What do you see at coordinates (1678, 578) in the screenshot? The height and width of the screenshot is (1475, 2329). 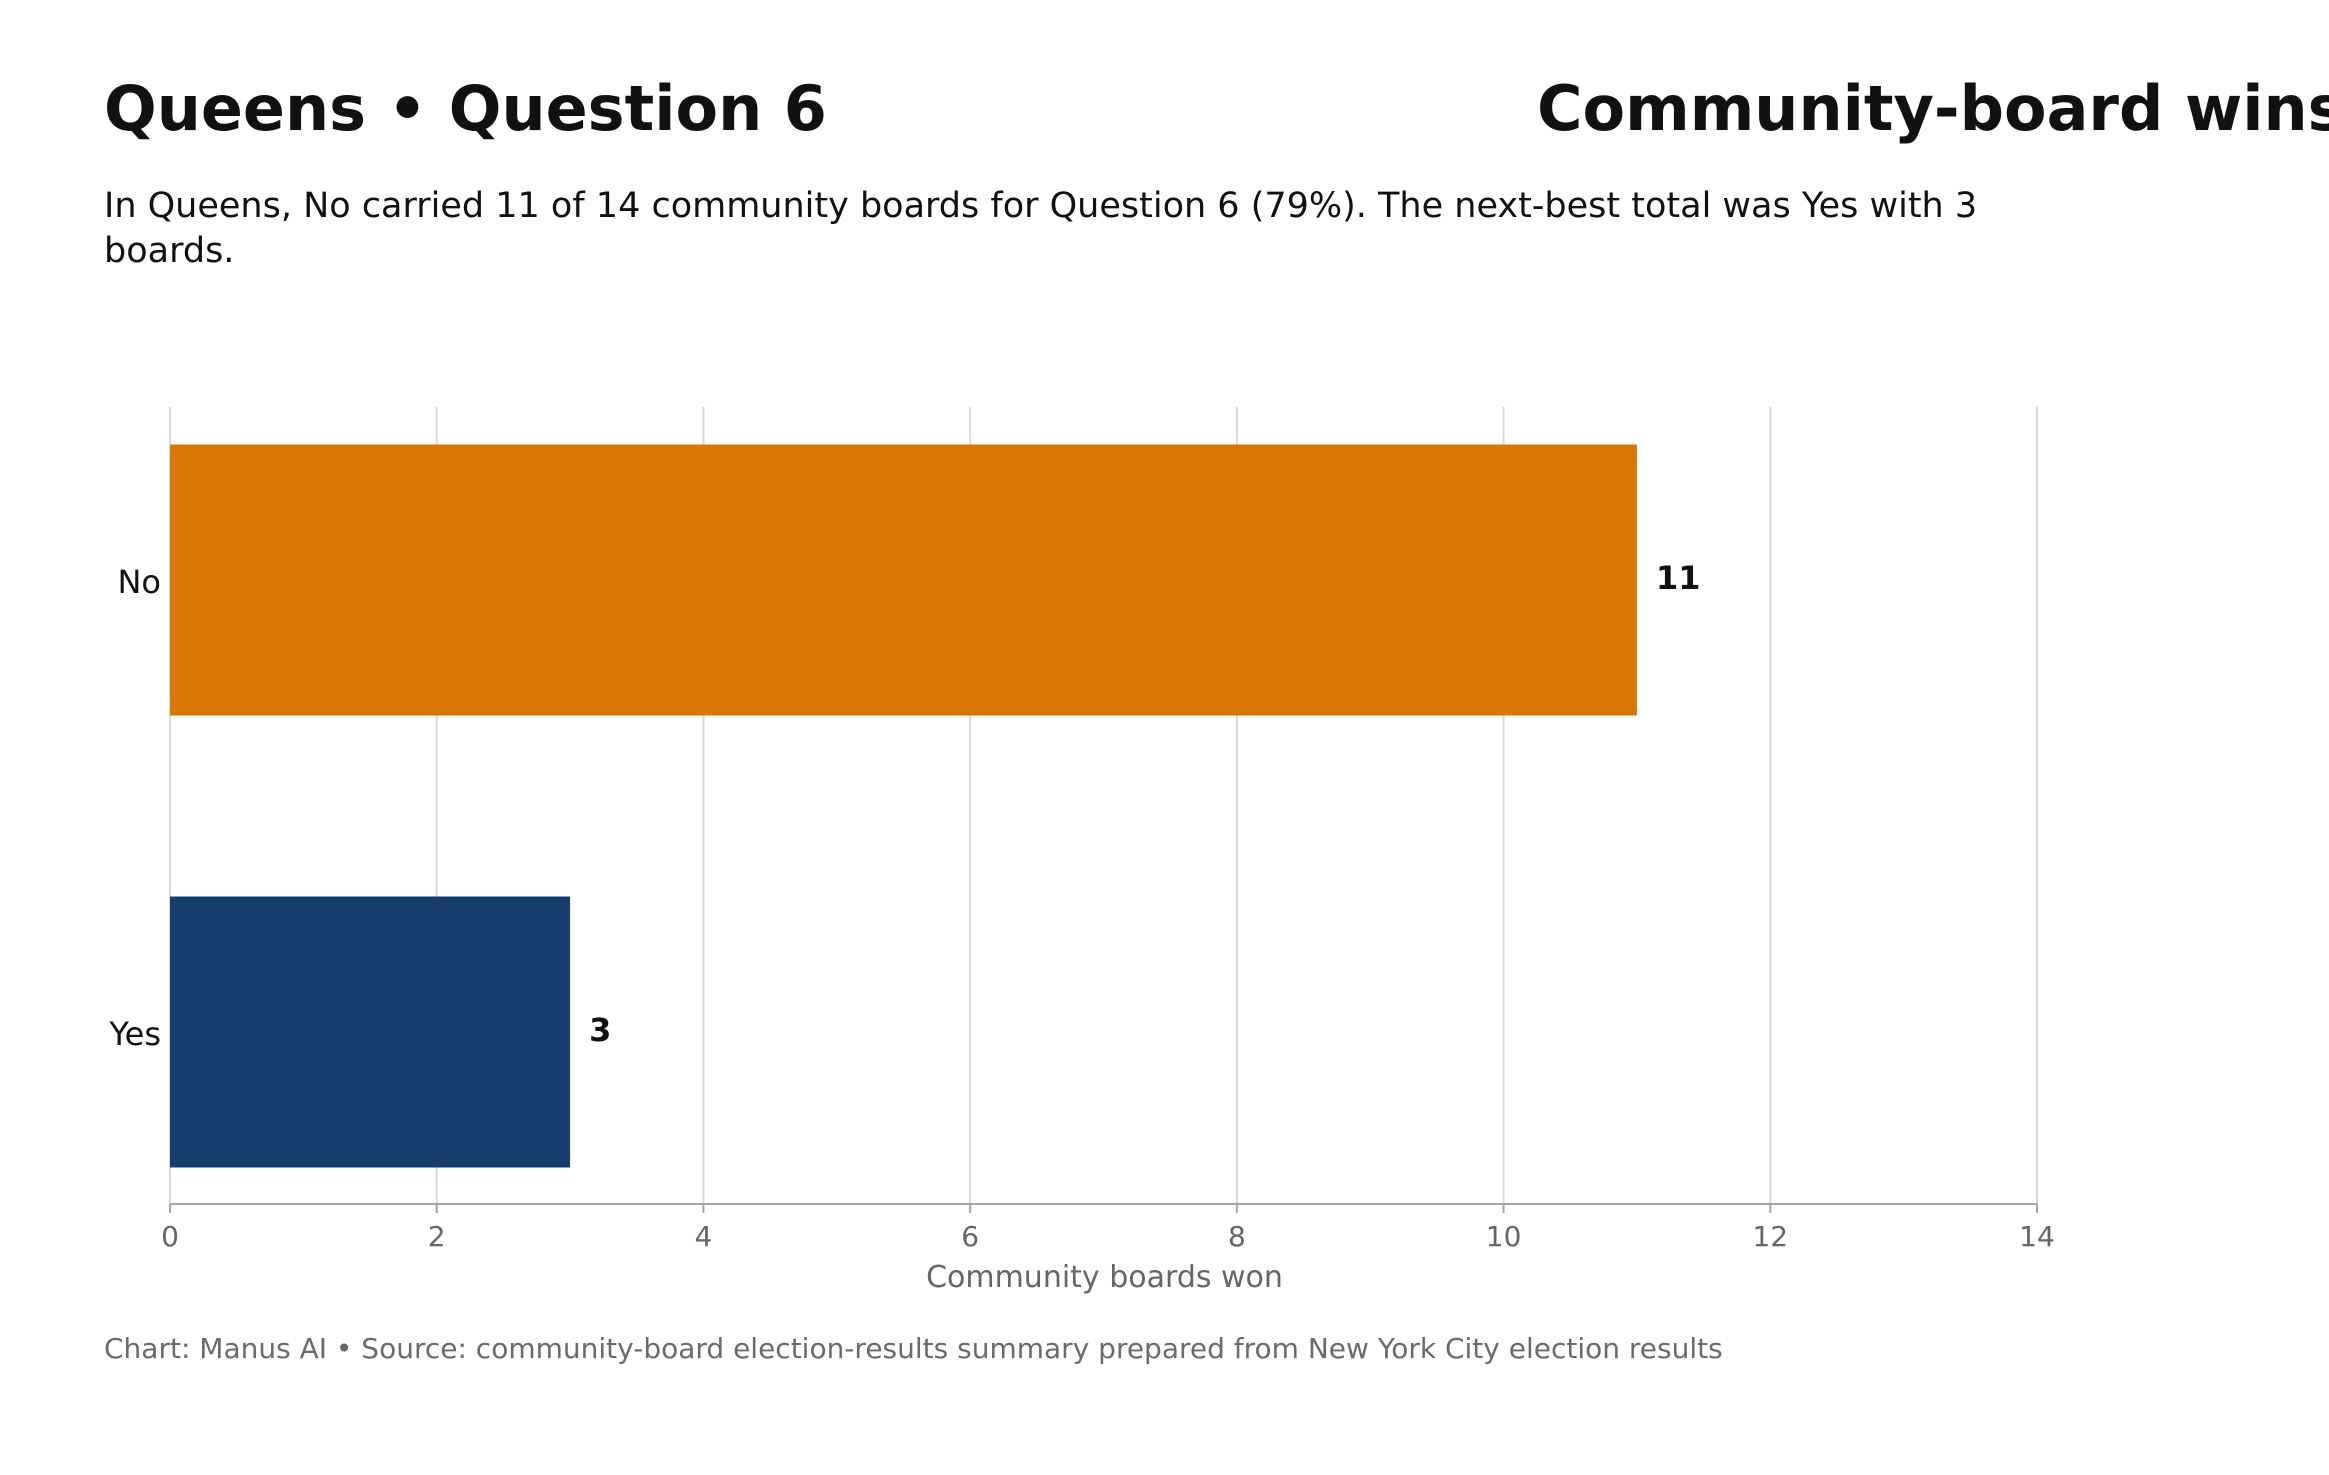 I see `value-label-no: 11` at bounding box center [1678, 578].